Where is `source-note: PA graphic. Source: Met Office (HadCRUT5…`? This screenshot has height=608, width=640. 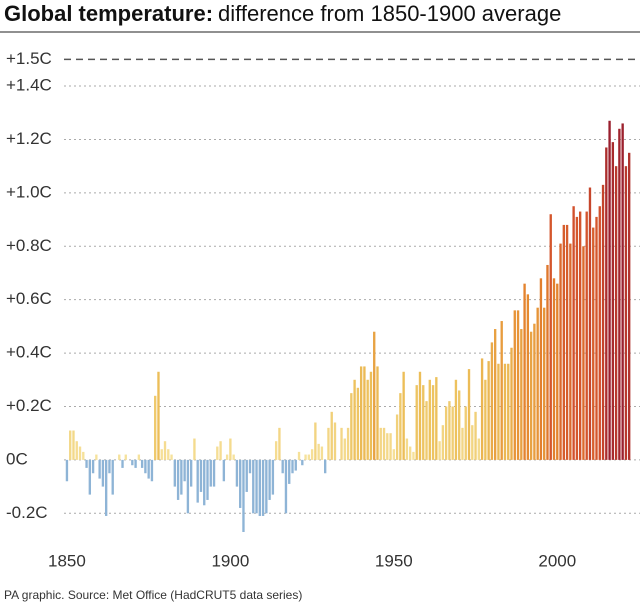 source-note: PA graphic. Source: Met Office (HadCRUT5… is located at coordinates (153, 595).